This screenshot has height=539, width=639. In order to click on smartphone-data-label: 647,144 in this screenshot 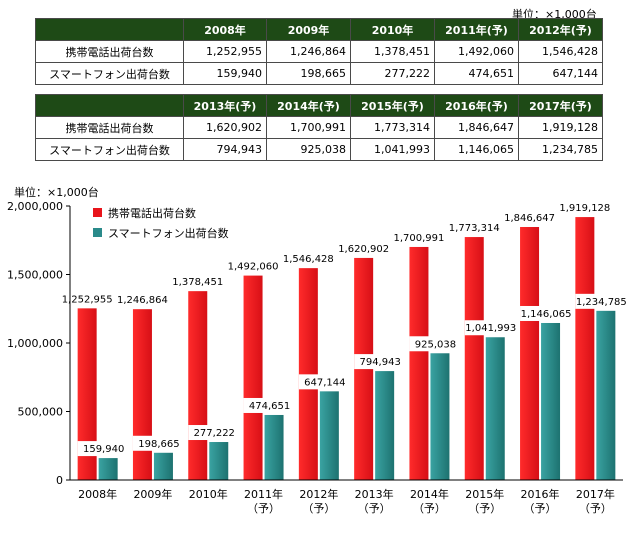, I will do `click(324, 382)`.